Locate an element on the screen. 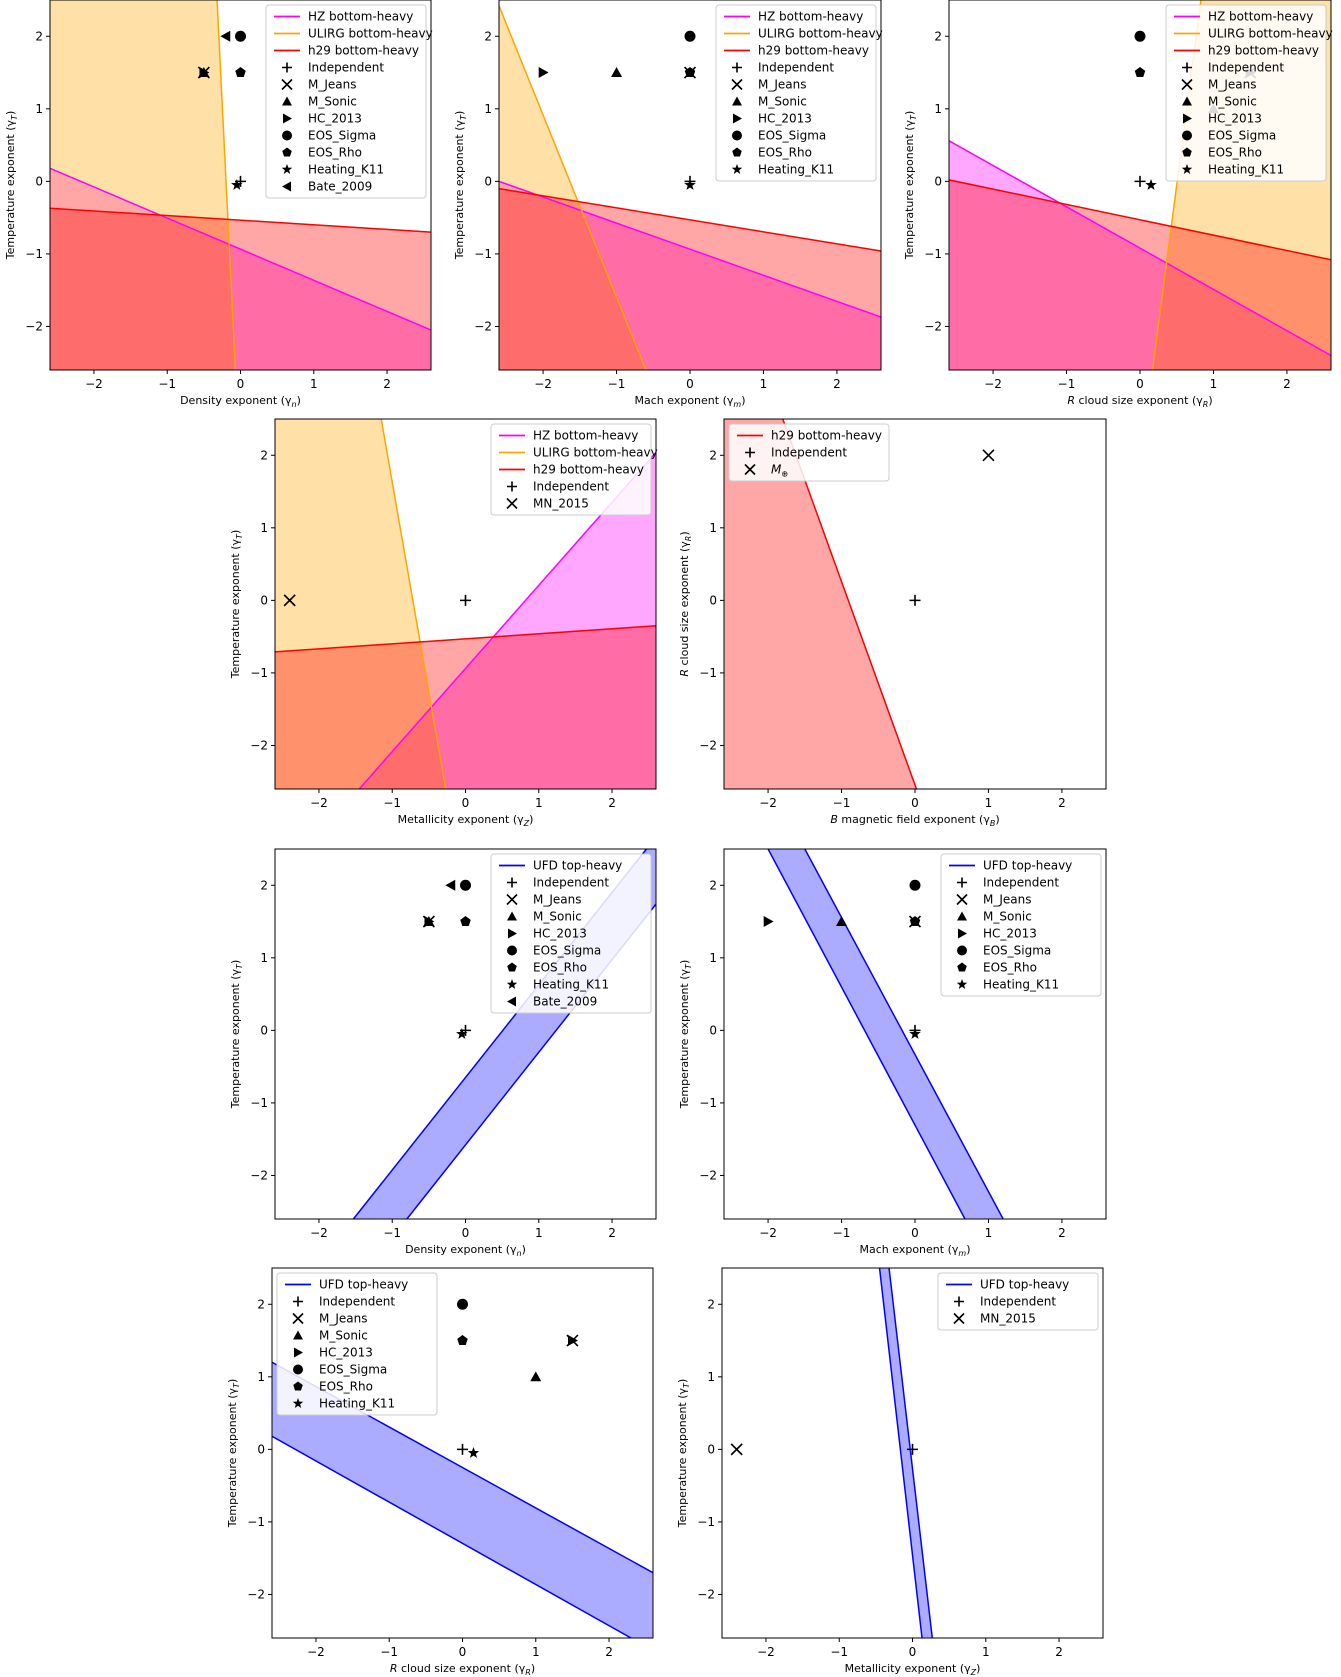 Image resolution: width=1341 pixels, height=1677 pixels. point-bate-2009 is located at coordinates (225, 36).